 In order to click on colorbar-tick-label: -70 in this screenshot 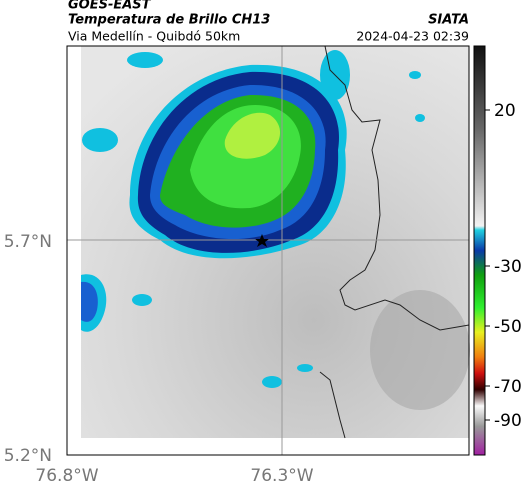, I will do `click(508, 387)`.